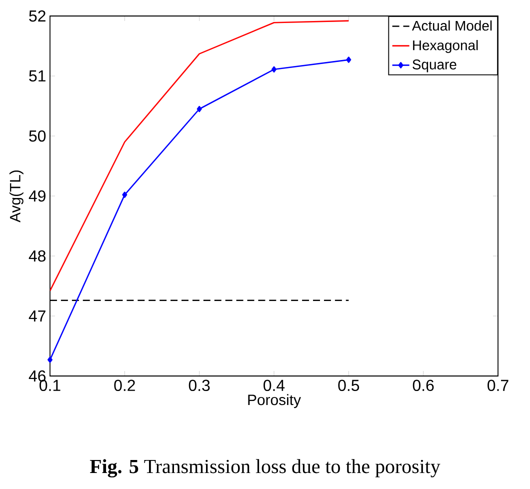 The height and width of the screenshot is (489, 530). What do you see at coordinates (274, 401) in the screenshot?
I see `x-axis-title: Porosity` at bounding box center [274, 401].